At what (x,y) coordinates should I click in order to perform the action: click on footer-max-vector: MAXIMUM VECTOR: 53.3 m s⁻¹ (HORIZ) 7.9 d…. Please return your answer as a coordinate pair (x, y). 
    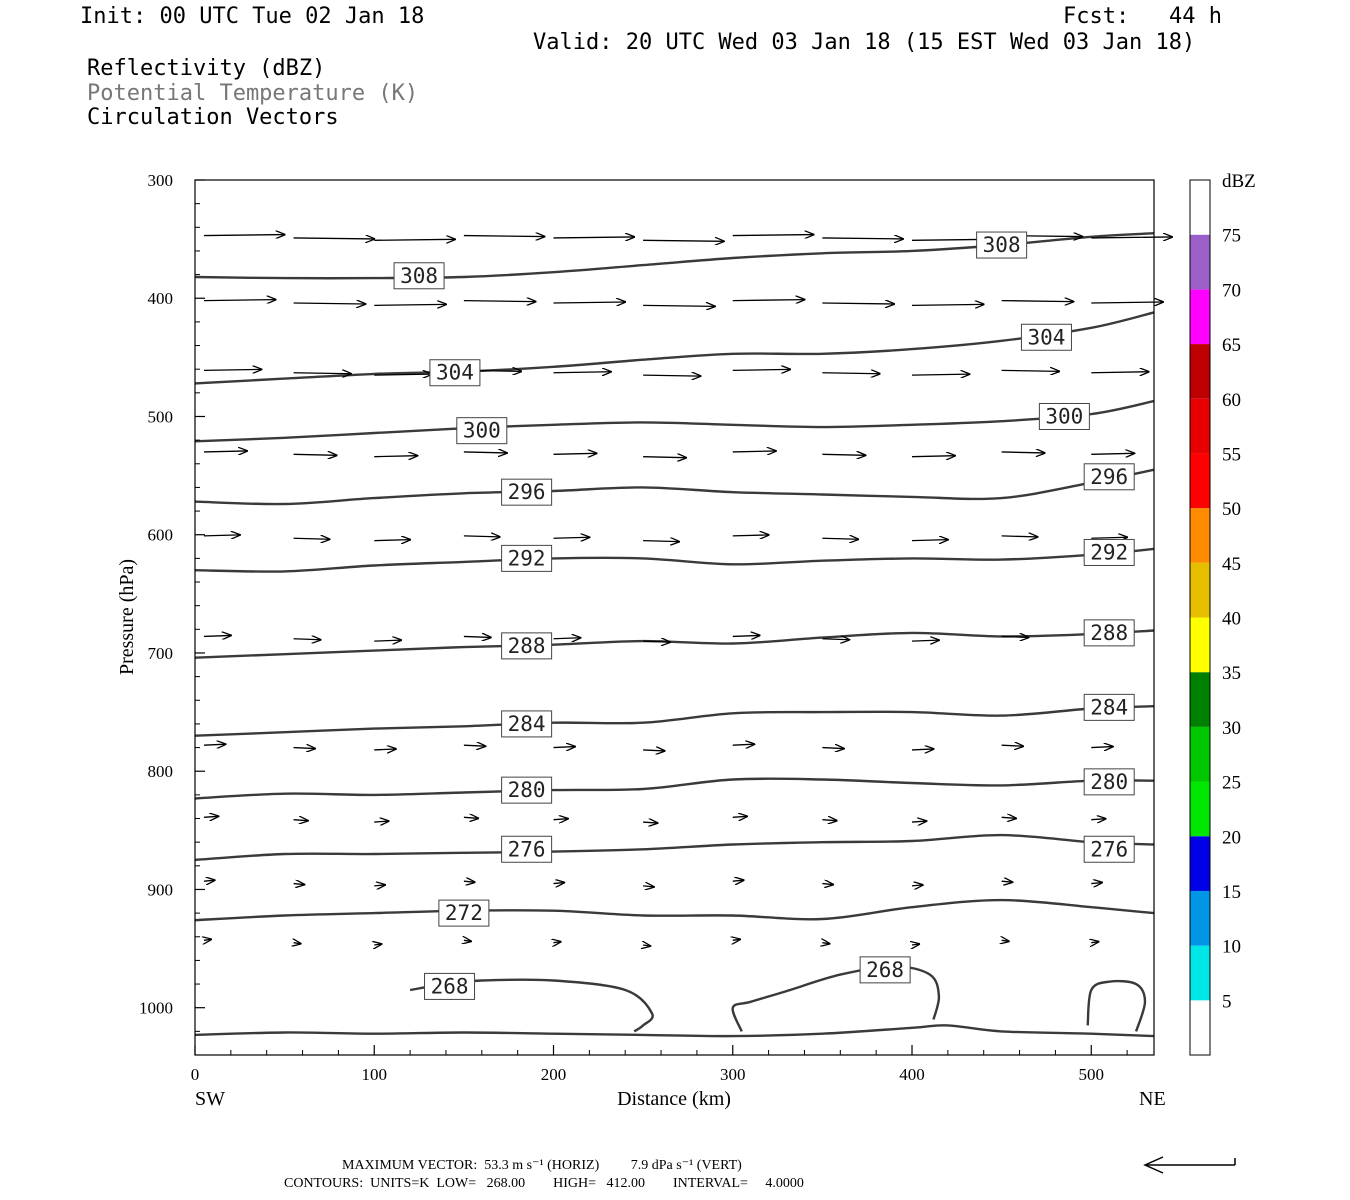
    Looking at the image, I should click on (542, 1165).